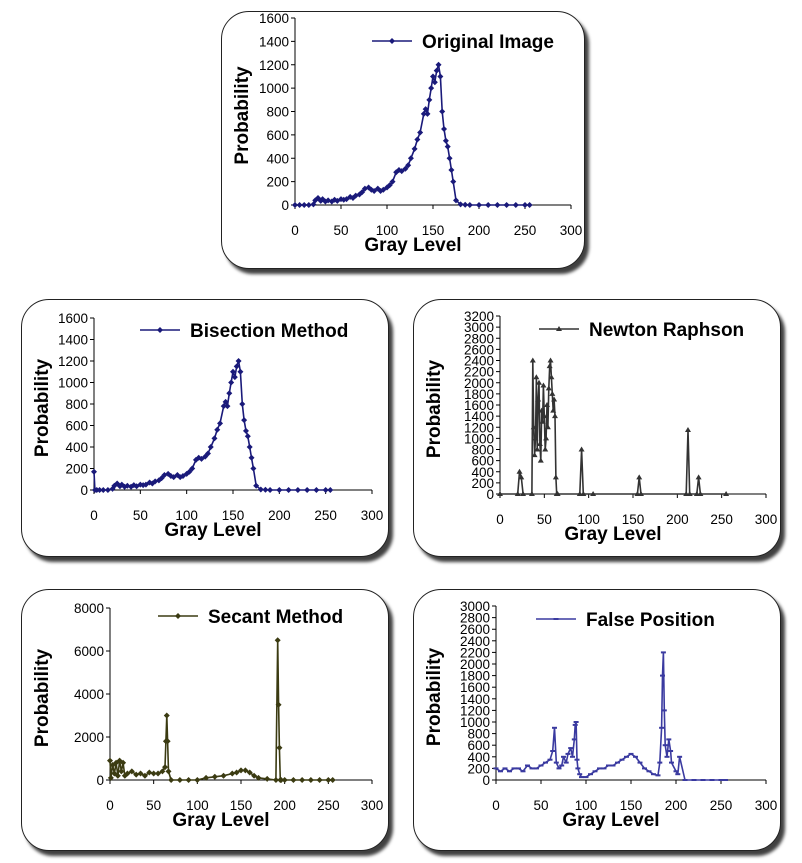 The height and width of the screenshot is (863, 802). Describe the element at coordinates (475, 641) in the screenshot. I see `y-tick-label: 2400` at that location.